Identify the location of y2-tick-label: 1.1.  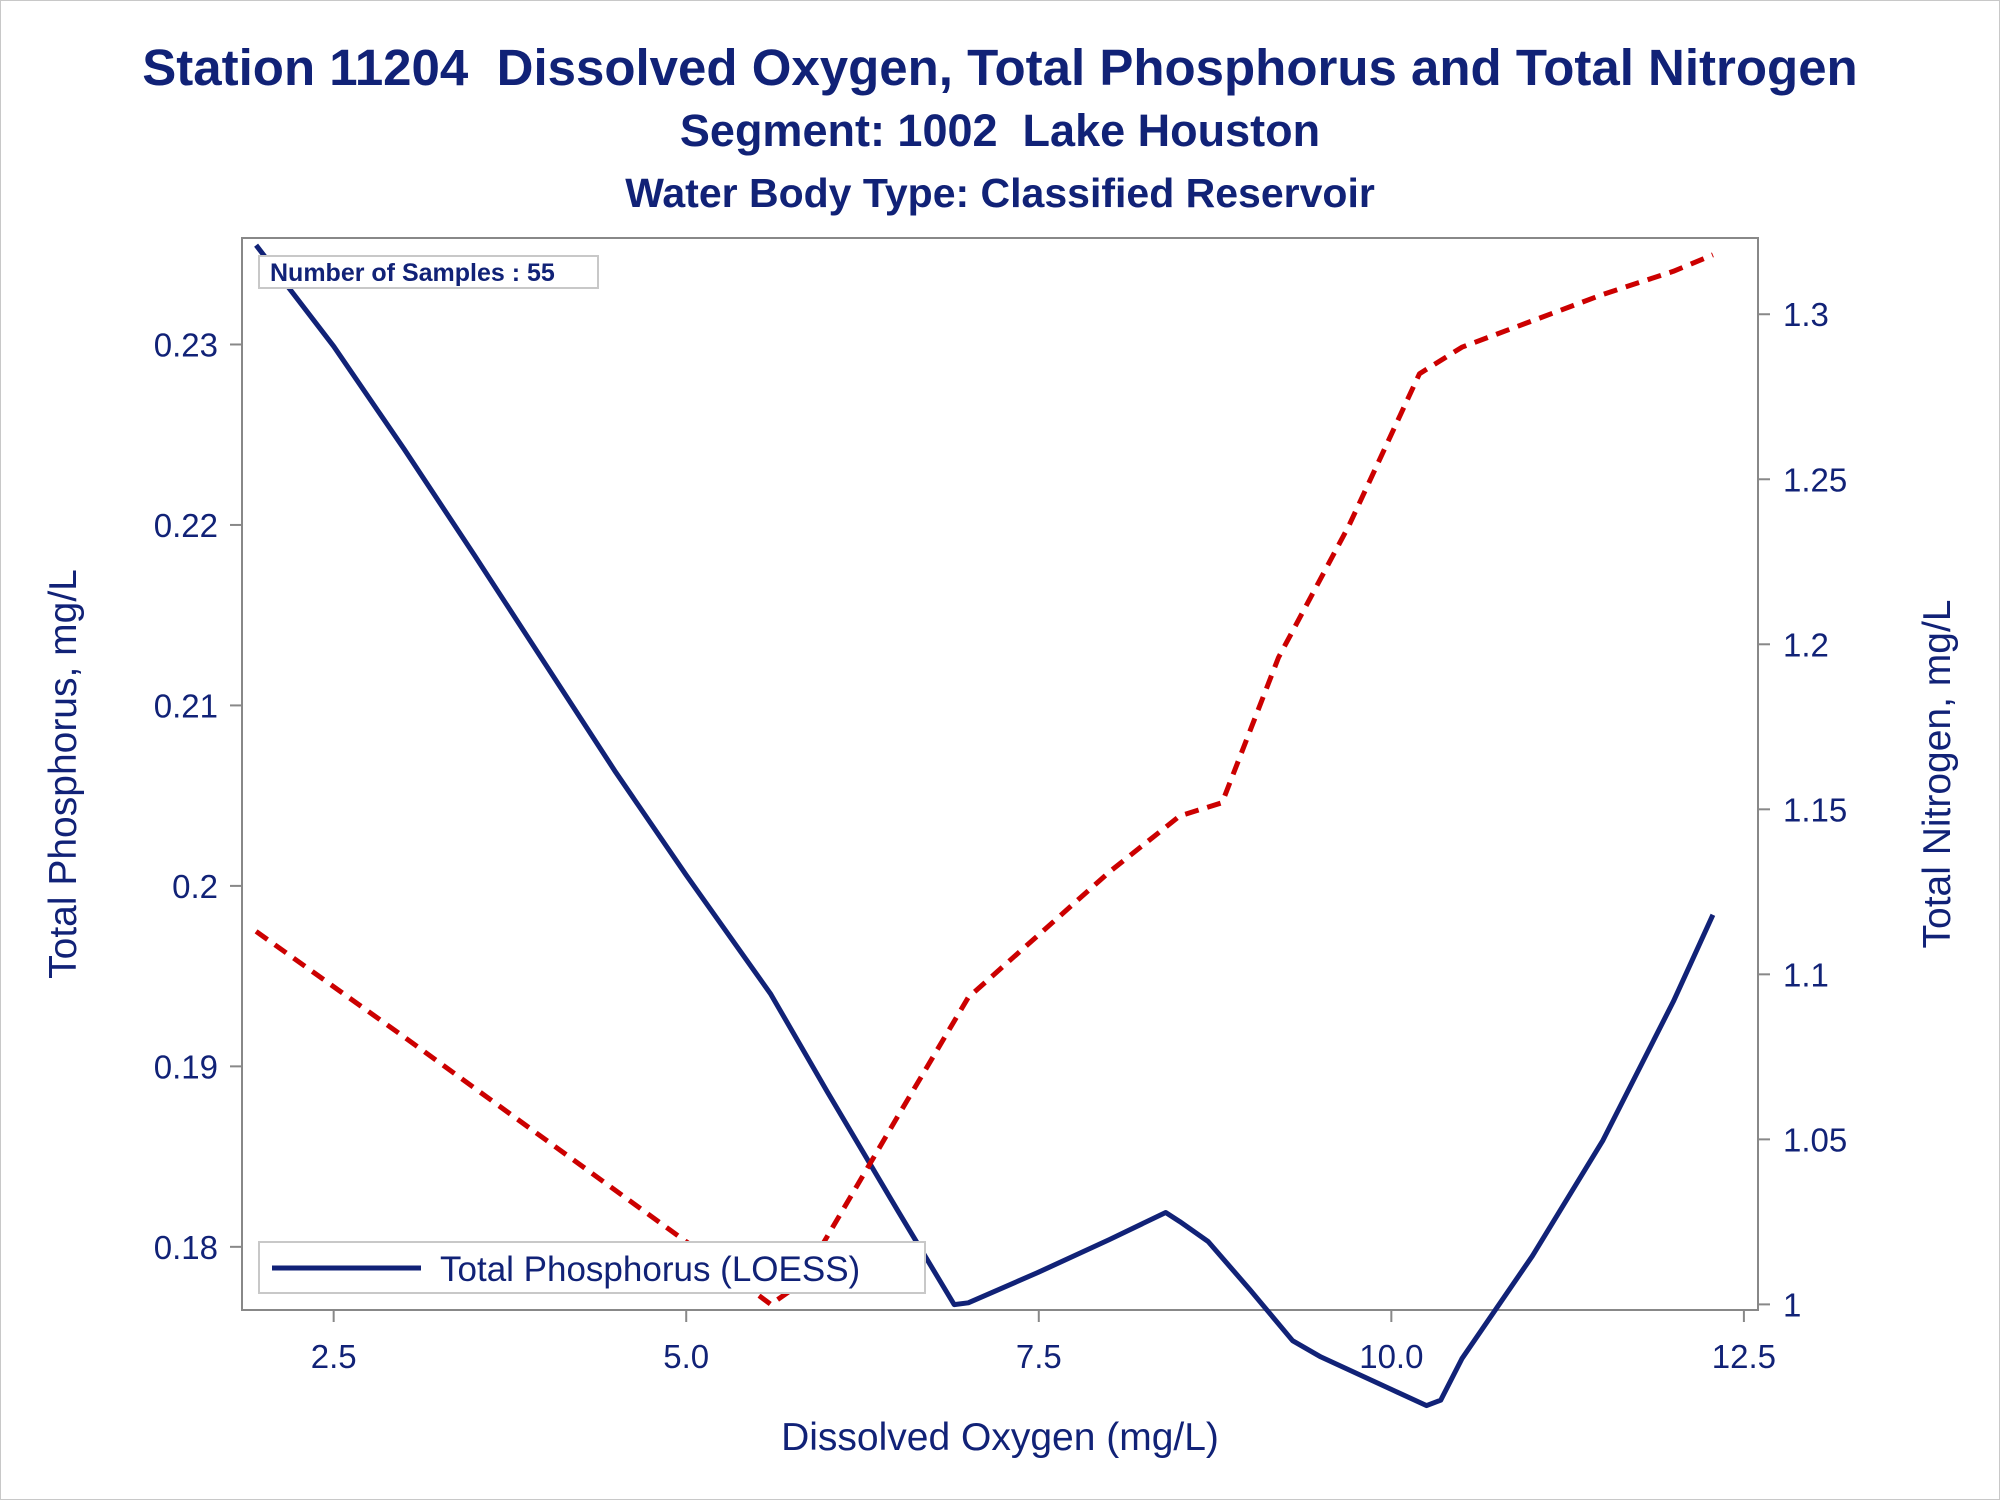
(1806, 974).